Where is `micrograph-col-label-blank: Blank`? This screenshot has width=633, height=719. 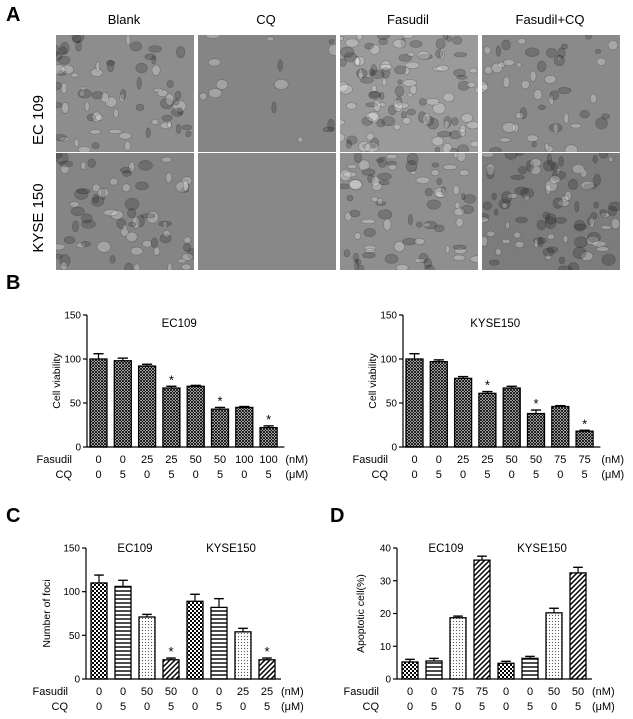 micrograph-col-label-blank: Blank is located at coordinates (124, 19).